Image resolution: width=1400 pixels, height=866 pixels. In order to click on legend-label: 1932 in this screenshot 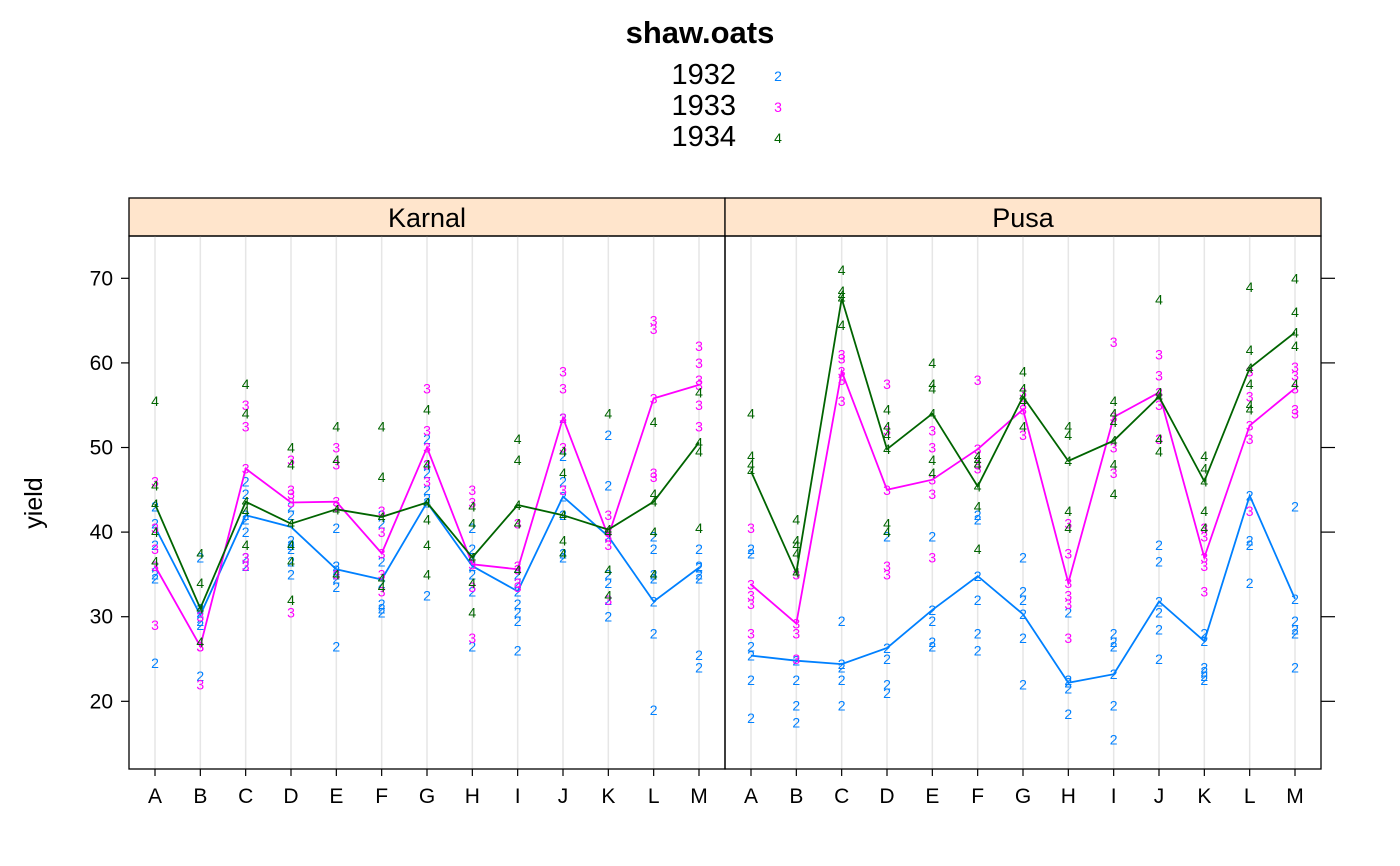, I will do `click(703, 75)`.